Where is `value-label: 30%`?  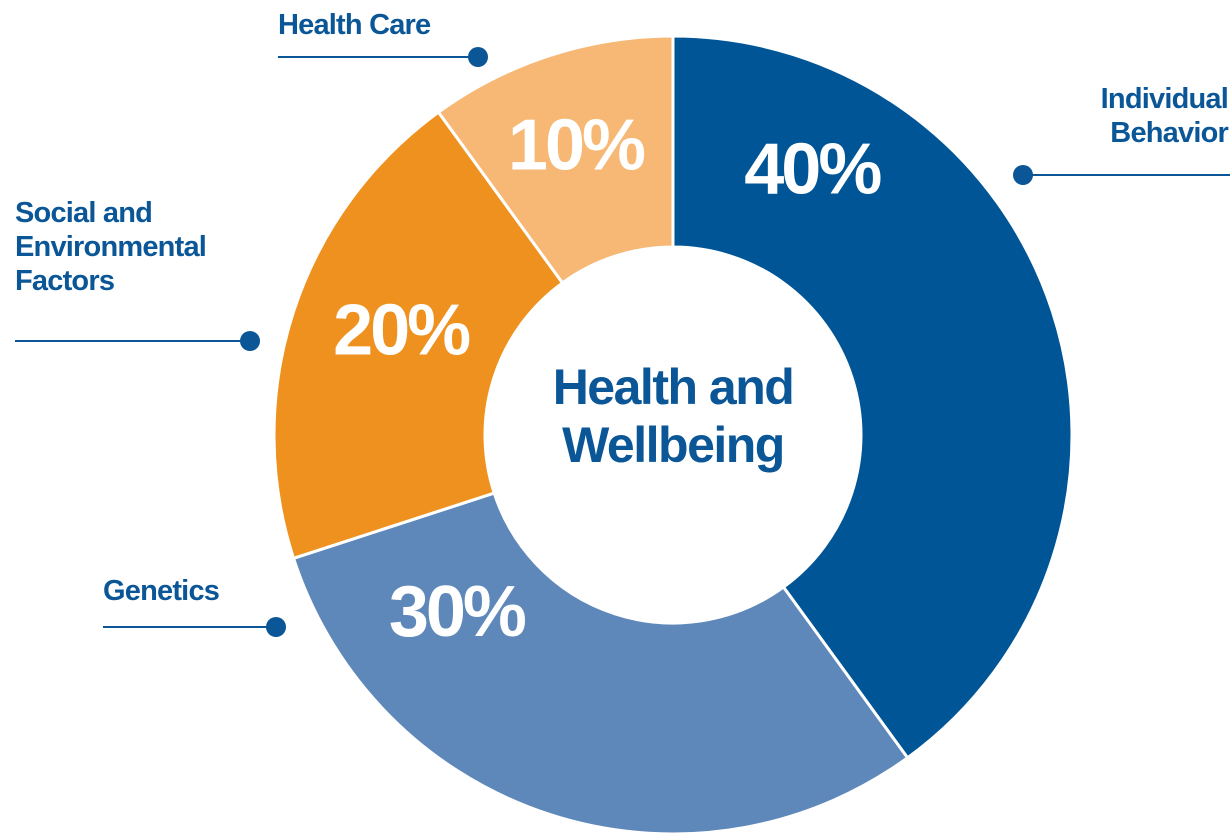 value-label: 30% is located at coordinates (457, 612).